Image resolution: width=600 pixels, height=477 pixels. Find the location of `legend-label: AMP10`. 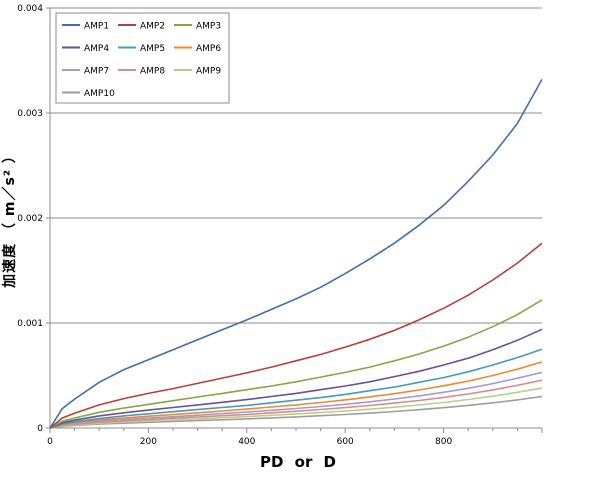

legend-label: AMP10 is located at coordinates (99, 94).